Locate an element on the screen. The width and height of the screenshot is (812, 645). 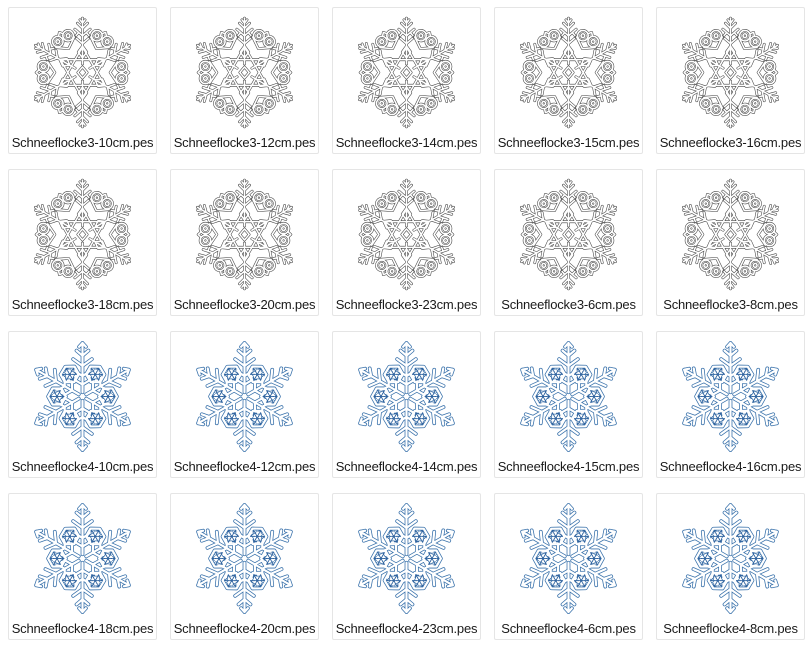
file-name: Schneeflocke4-8cm.pes is located at coordinates (730, 628).